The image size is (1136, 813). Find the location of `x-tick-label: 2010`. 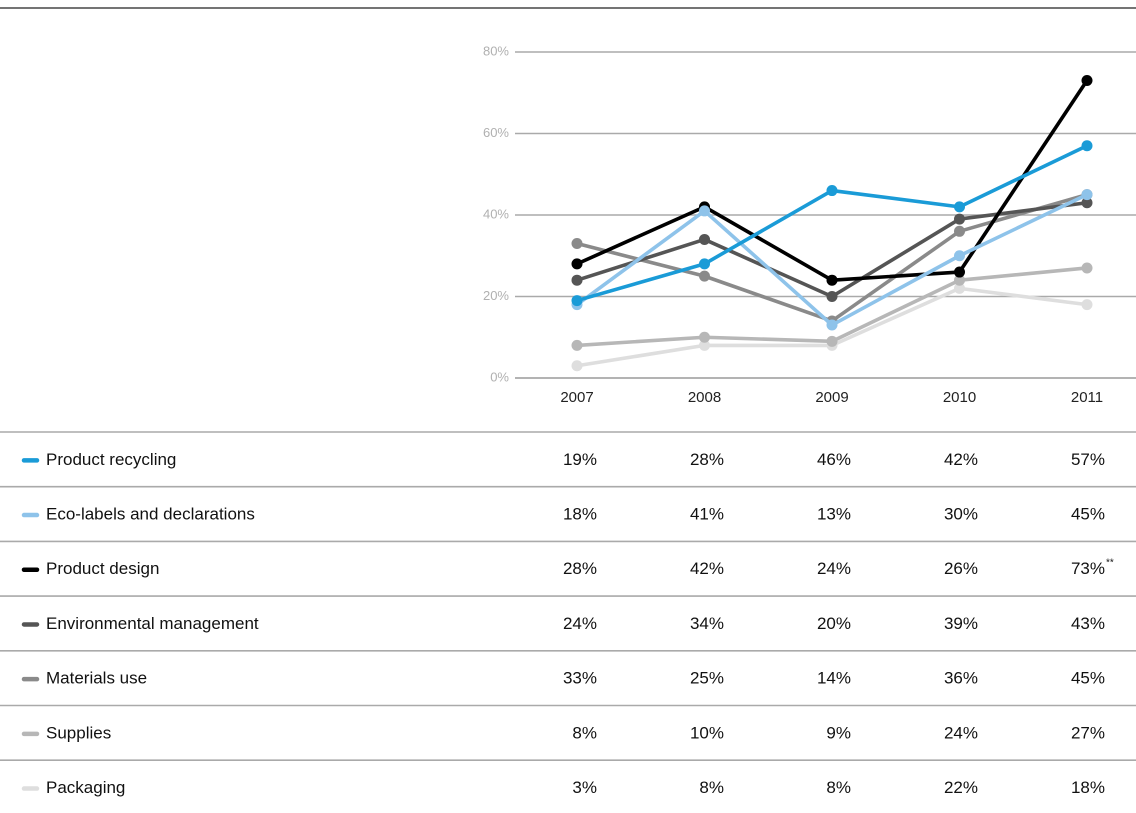

x-tick-label: 2010 is located at coordinates (959, 397).